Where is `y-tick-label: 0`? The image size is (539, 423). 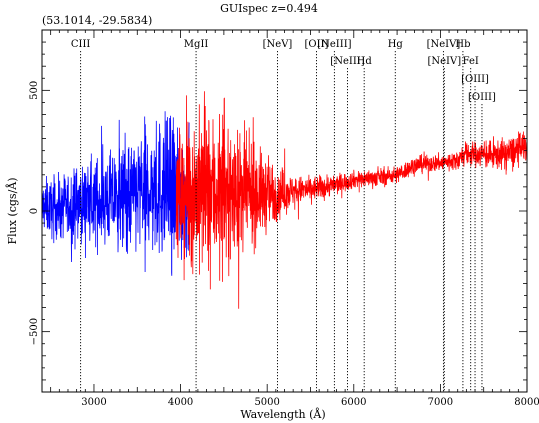
y-tick-label: 0 is located at coordinates (34, 211).